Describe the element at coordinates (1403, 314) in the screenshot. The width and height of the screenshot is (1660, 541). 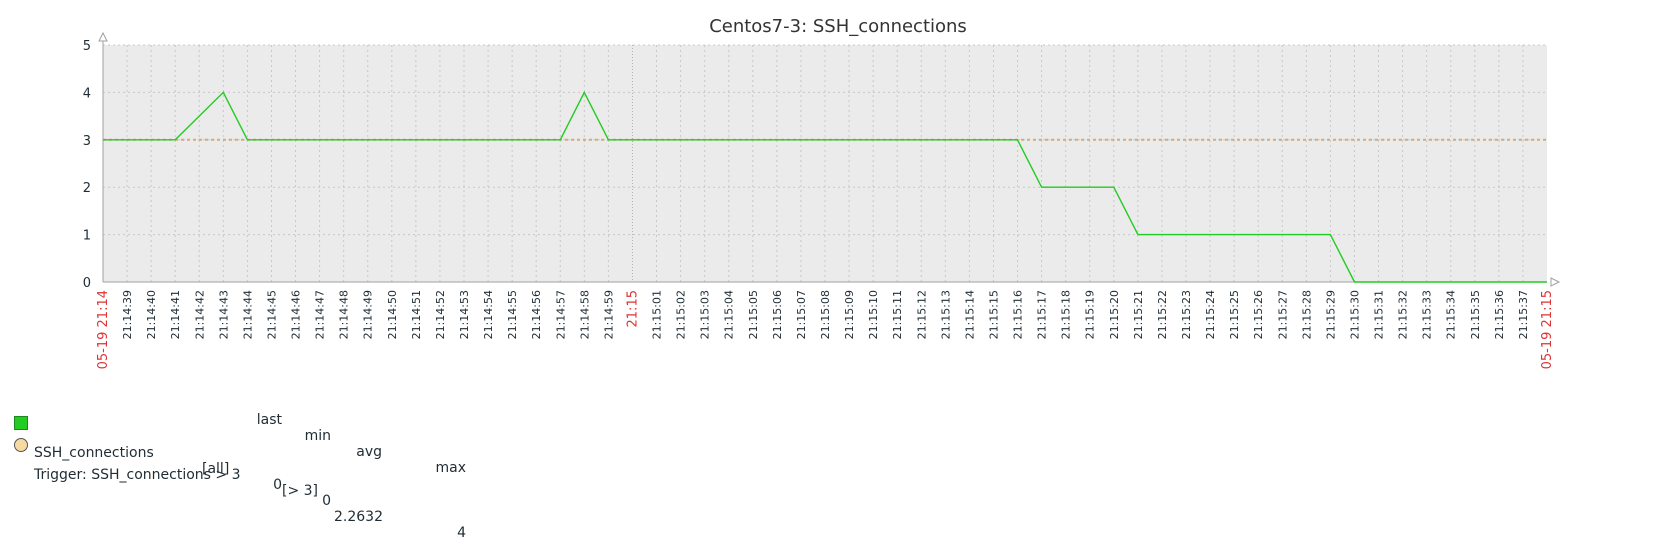
I see `x-tick-label: 21:15:32` at that location.